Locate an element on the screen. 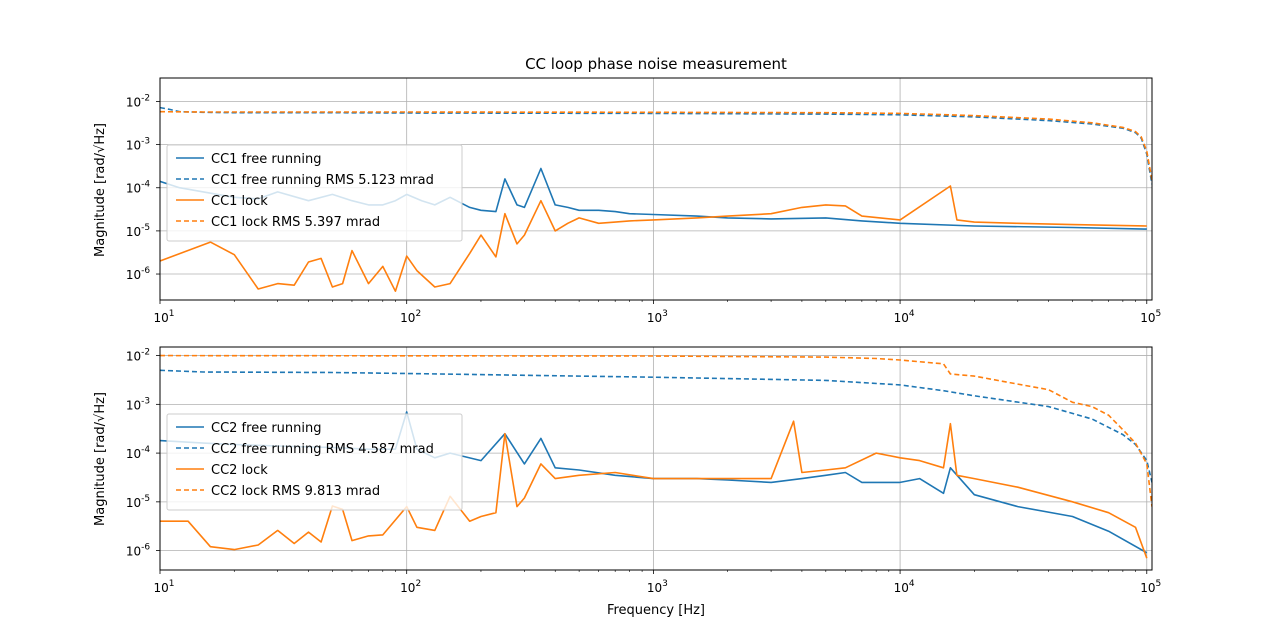 The height and width of the screenshot is (641, 1280). legend-label: CC1 lock is located at coordinates (239, 201).